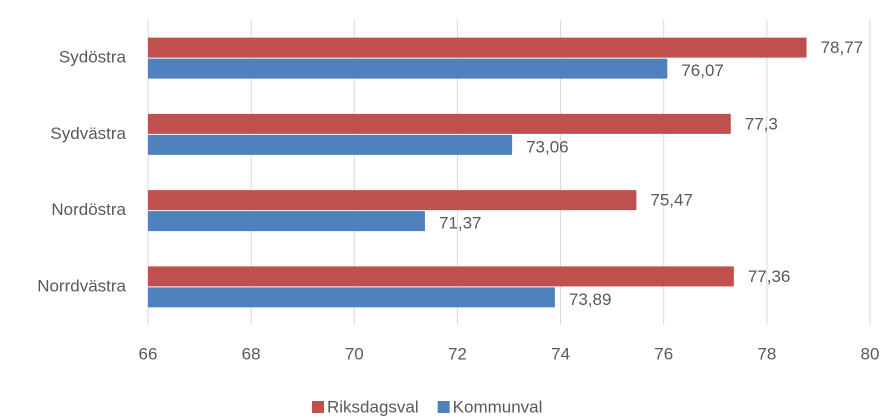 The image size is (888, 418). I want to click on x-tick-label: 76, so click(663, 353).